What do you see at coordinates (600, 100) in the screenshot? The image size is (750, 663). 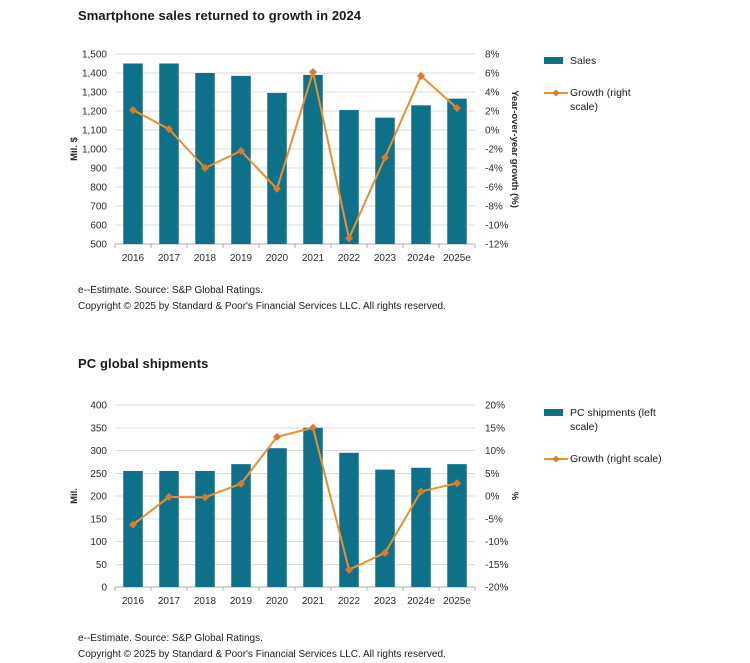 I see `legend-label-growth: Growth (right scale)` at bounding box center [600, 100].